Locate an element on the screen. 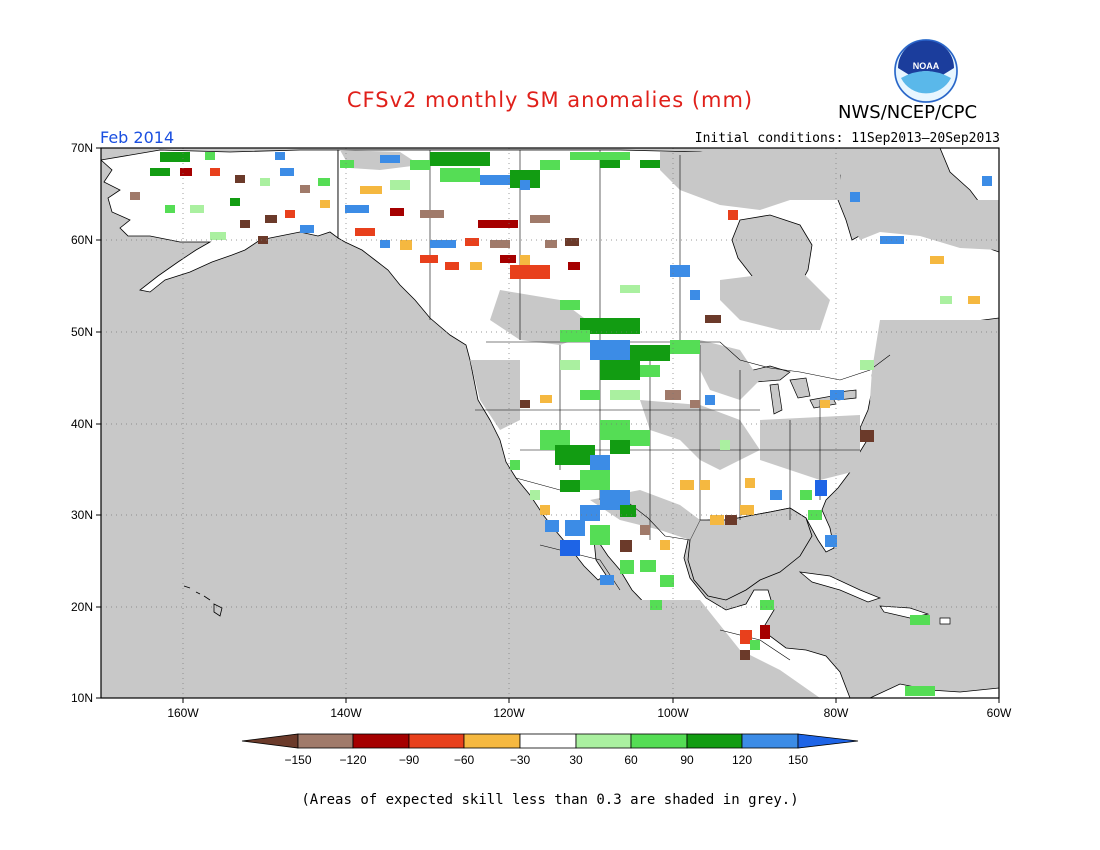  legend-swatch-highest is located at coordinates (828, 741).